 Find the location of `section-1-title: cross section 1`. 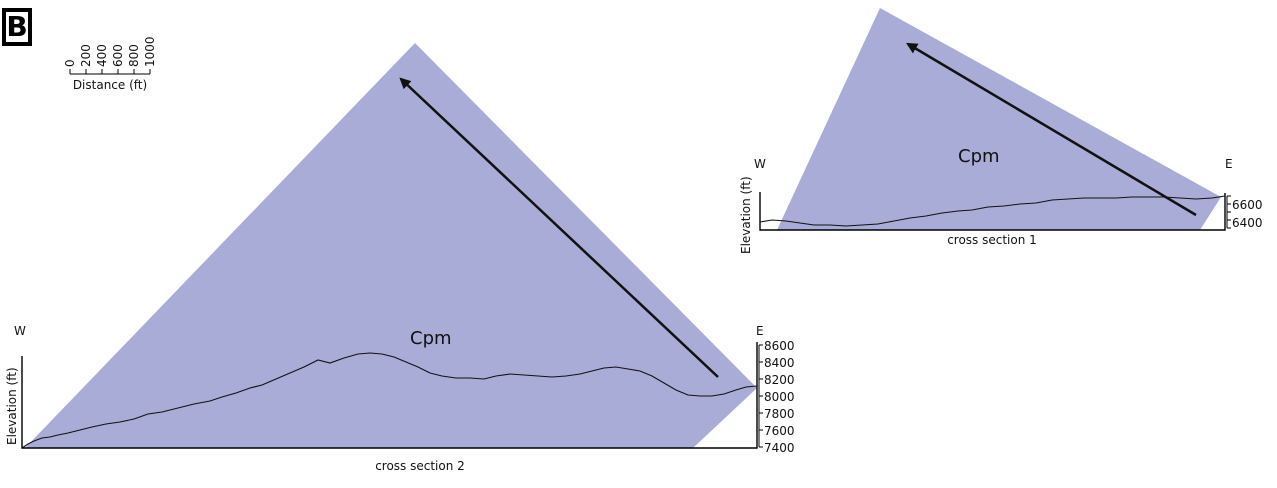

section-1-title: cross section 1 is located at coordinates (992, 240).